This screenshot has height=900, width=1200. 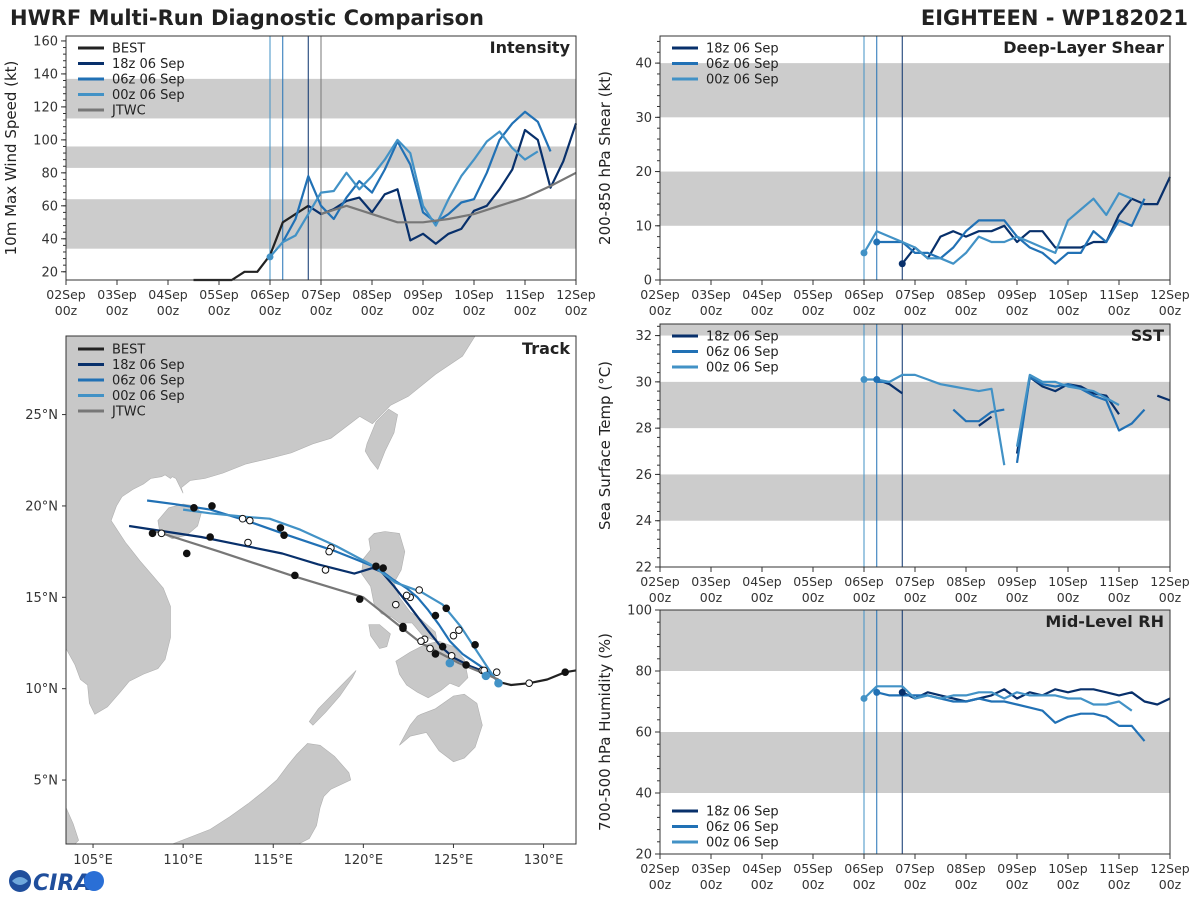 What do you see at coordinates (605, 732) in the screenshot?
I see `y-axis-label: 700-500 hPa Humidity (%)` at bounding box center [605, 732].